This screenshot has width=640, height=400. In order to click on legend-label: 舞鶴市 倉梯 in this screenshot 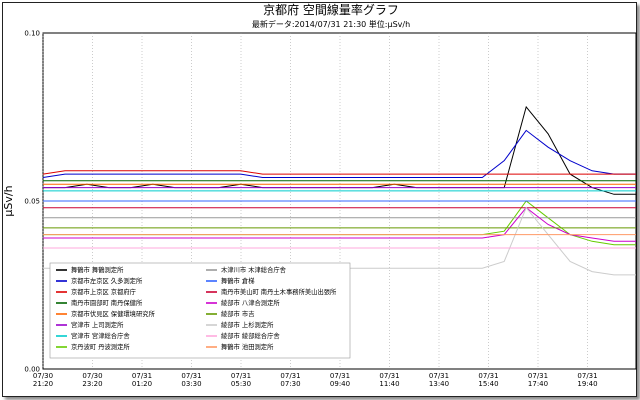, I will do `click(238, 280)`.